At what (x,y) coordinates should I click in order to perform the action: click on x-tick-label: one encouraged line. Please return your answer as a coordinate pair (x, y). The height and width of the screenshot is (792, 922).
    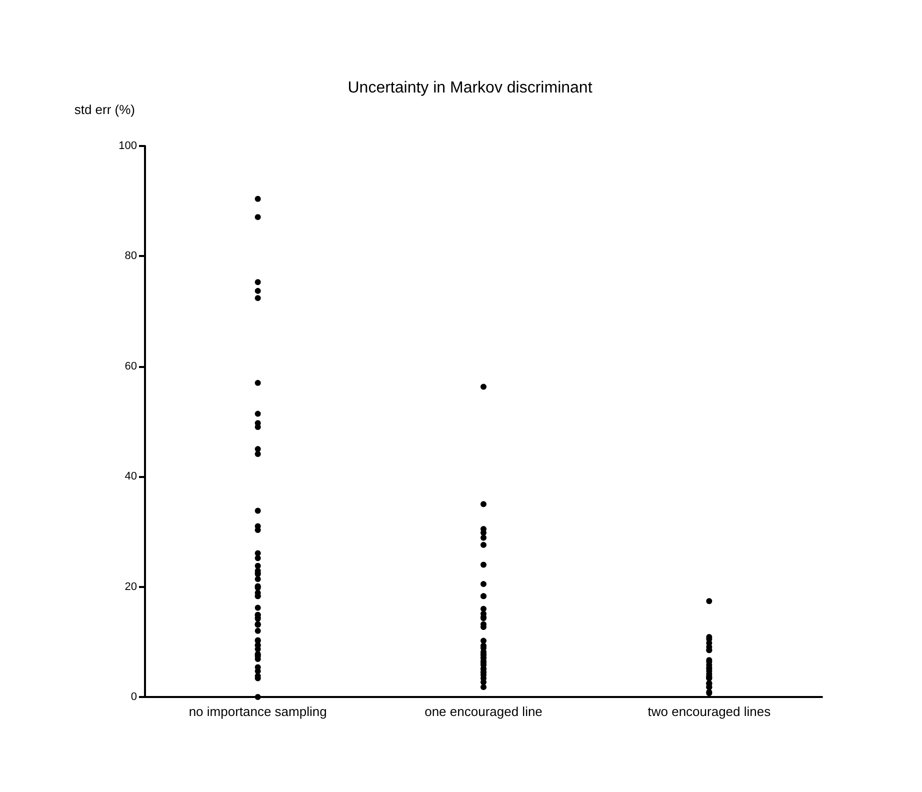
    Looking at the image, I should click on (483, 711).